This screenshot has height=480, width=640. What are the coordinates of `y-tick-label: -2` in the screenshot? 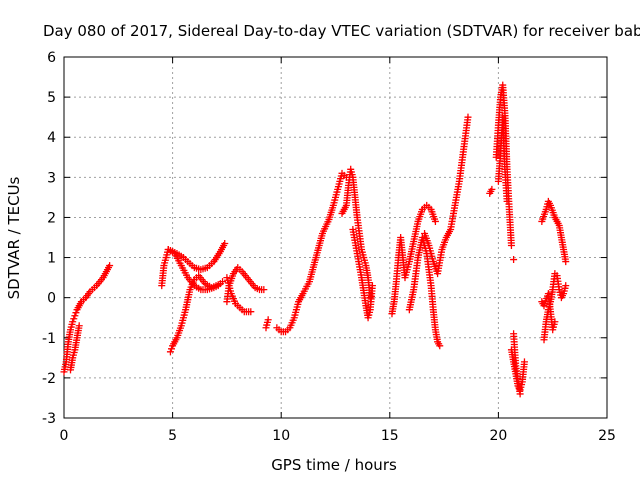 It's located at (49, 379).